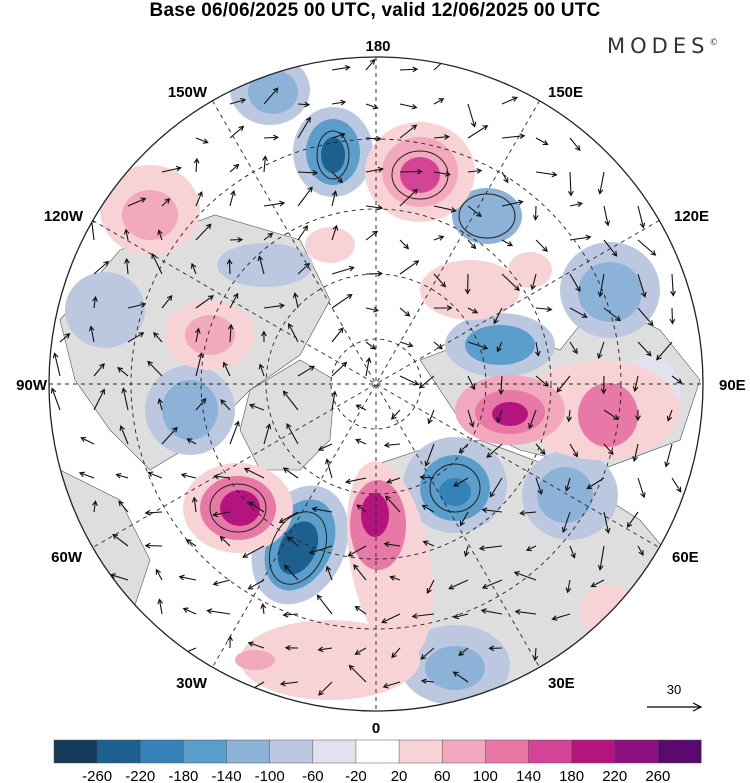 The height and width of the screenshot is (783, 750). What do you see at coordinates (565, 92) in the screenshot?
I see `lon-label-150e: 150E` at bounding box center [565, 92].